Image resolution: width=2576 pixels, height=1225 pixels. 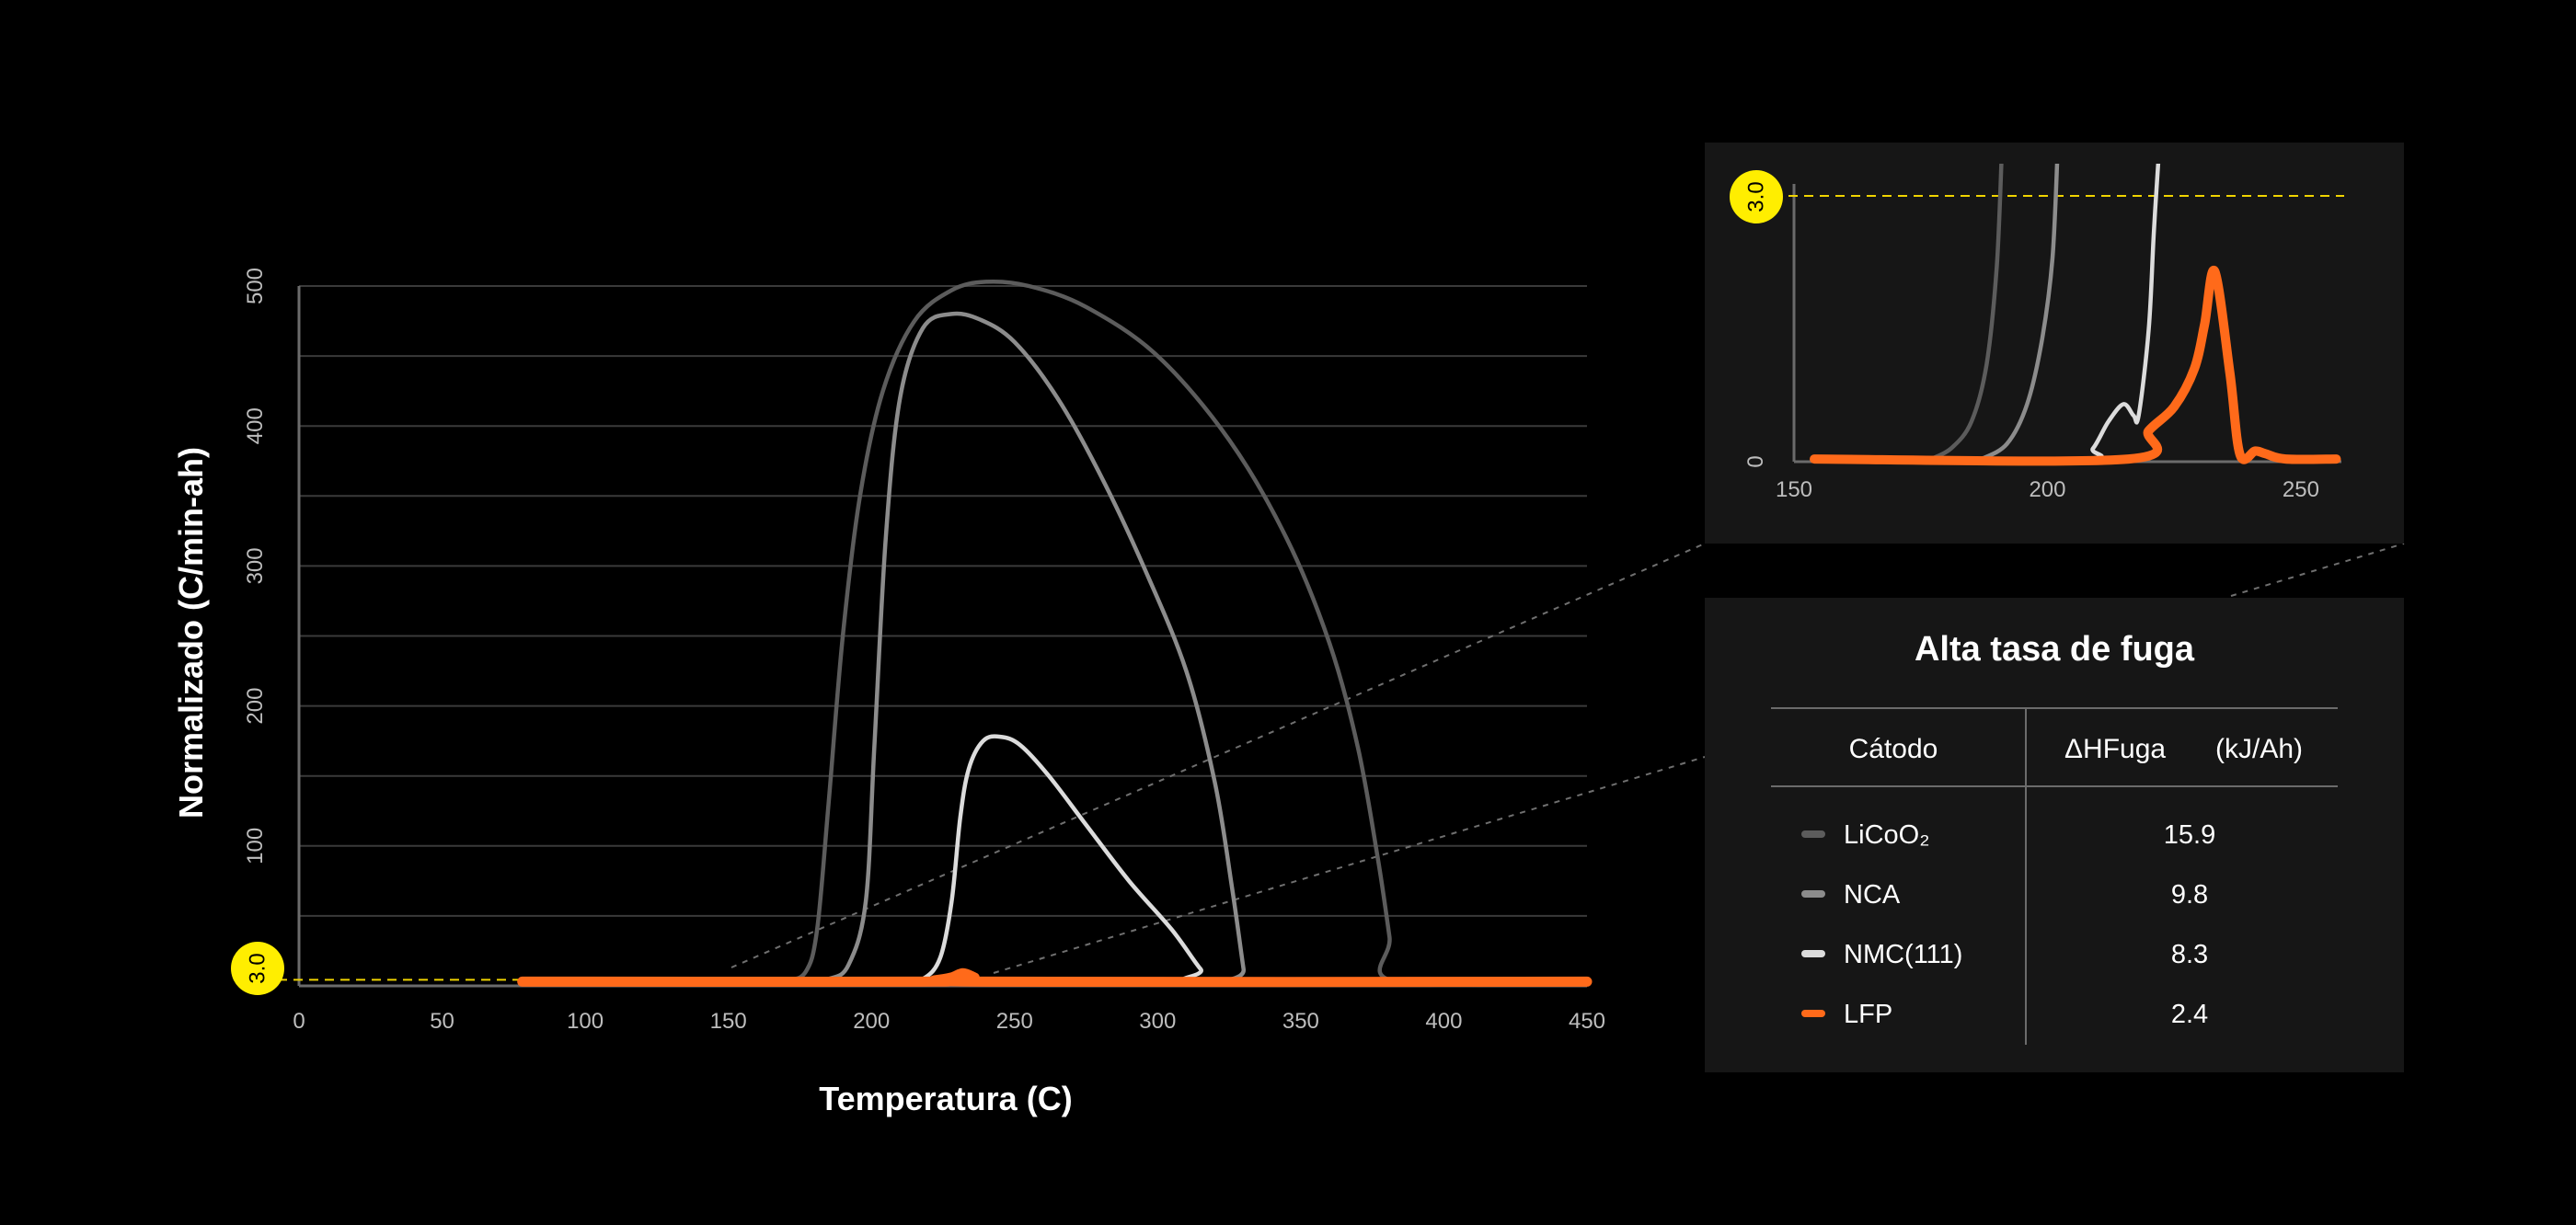 I want to click on table-row: LFP 2.4, so click(x=2005, y=1014).